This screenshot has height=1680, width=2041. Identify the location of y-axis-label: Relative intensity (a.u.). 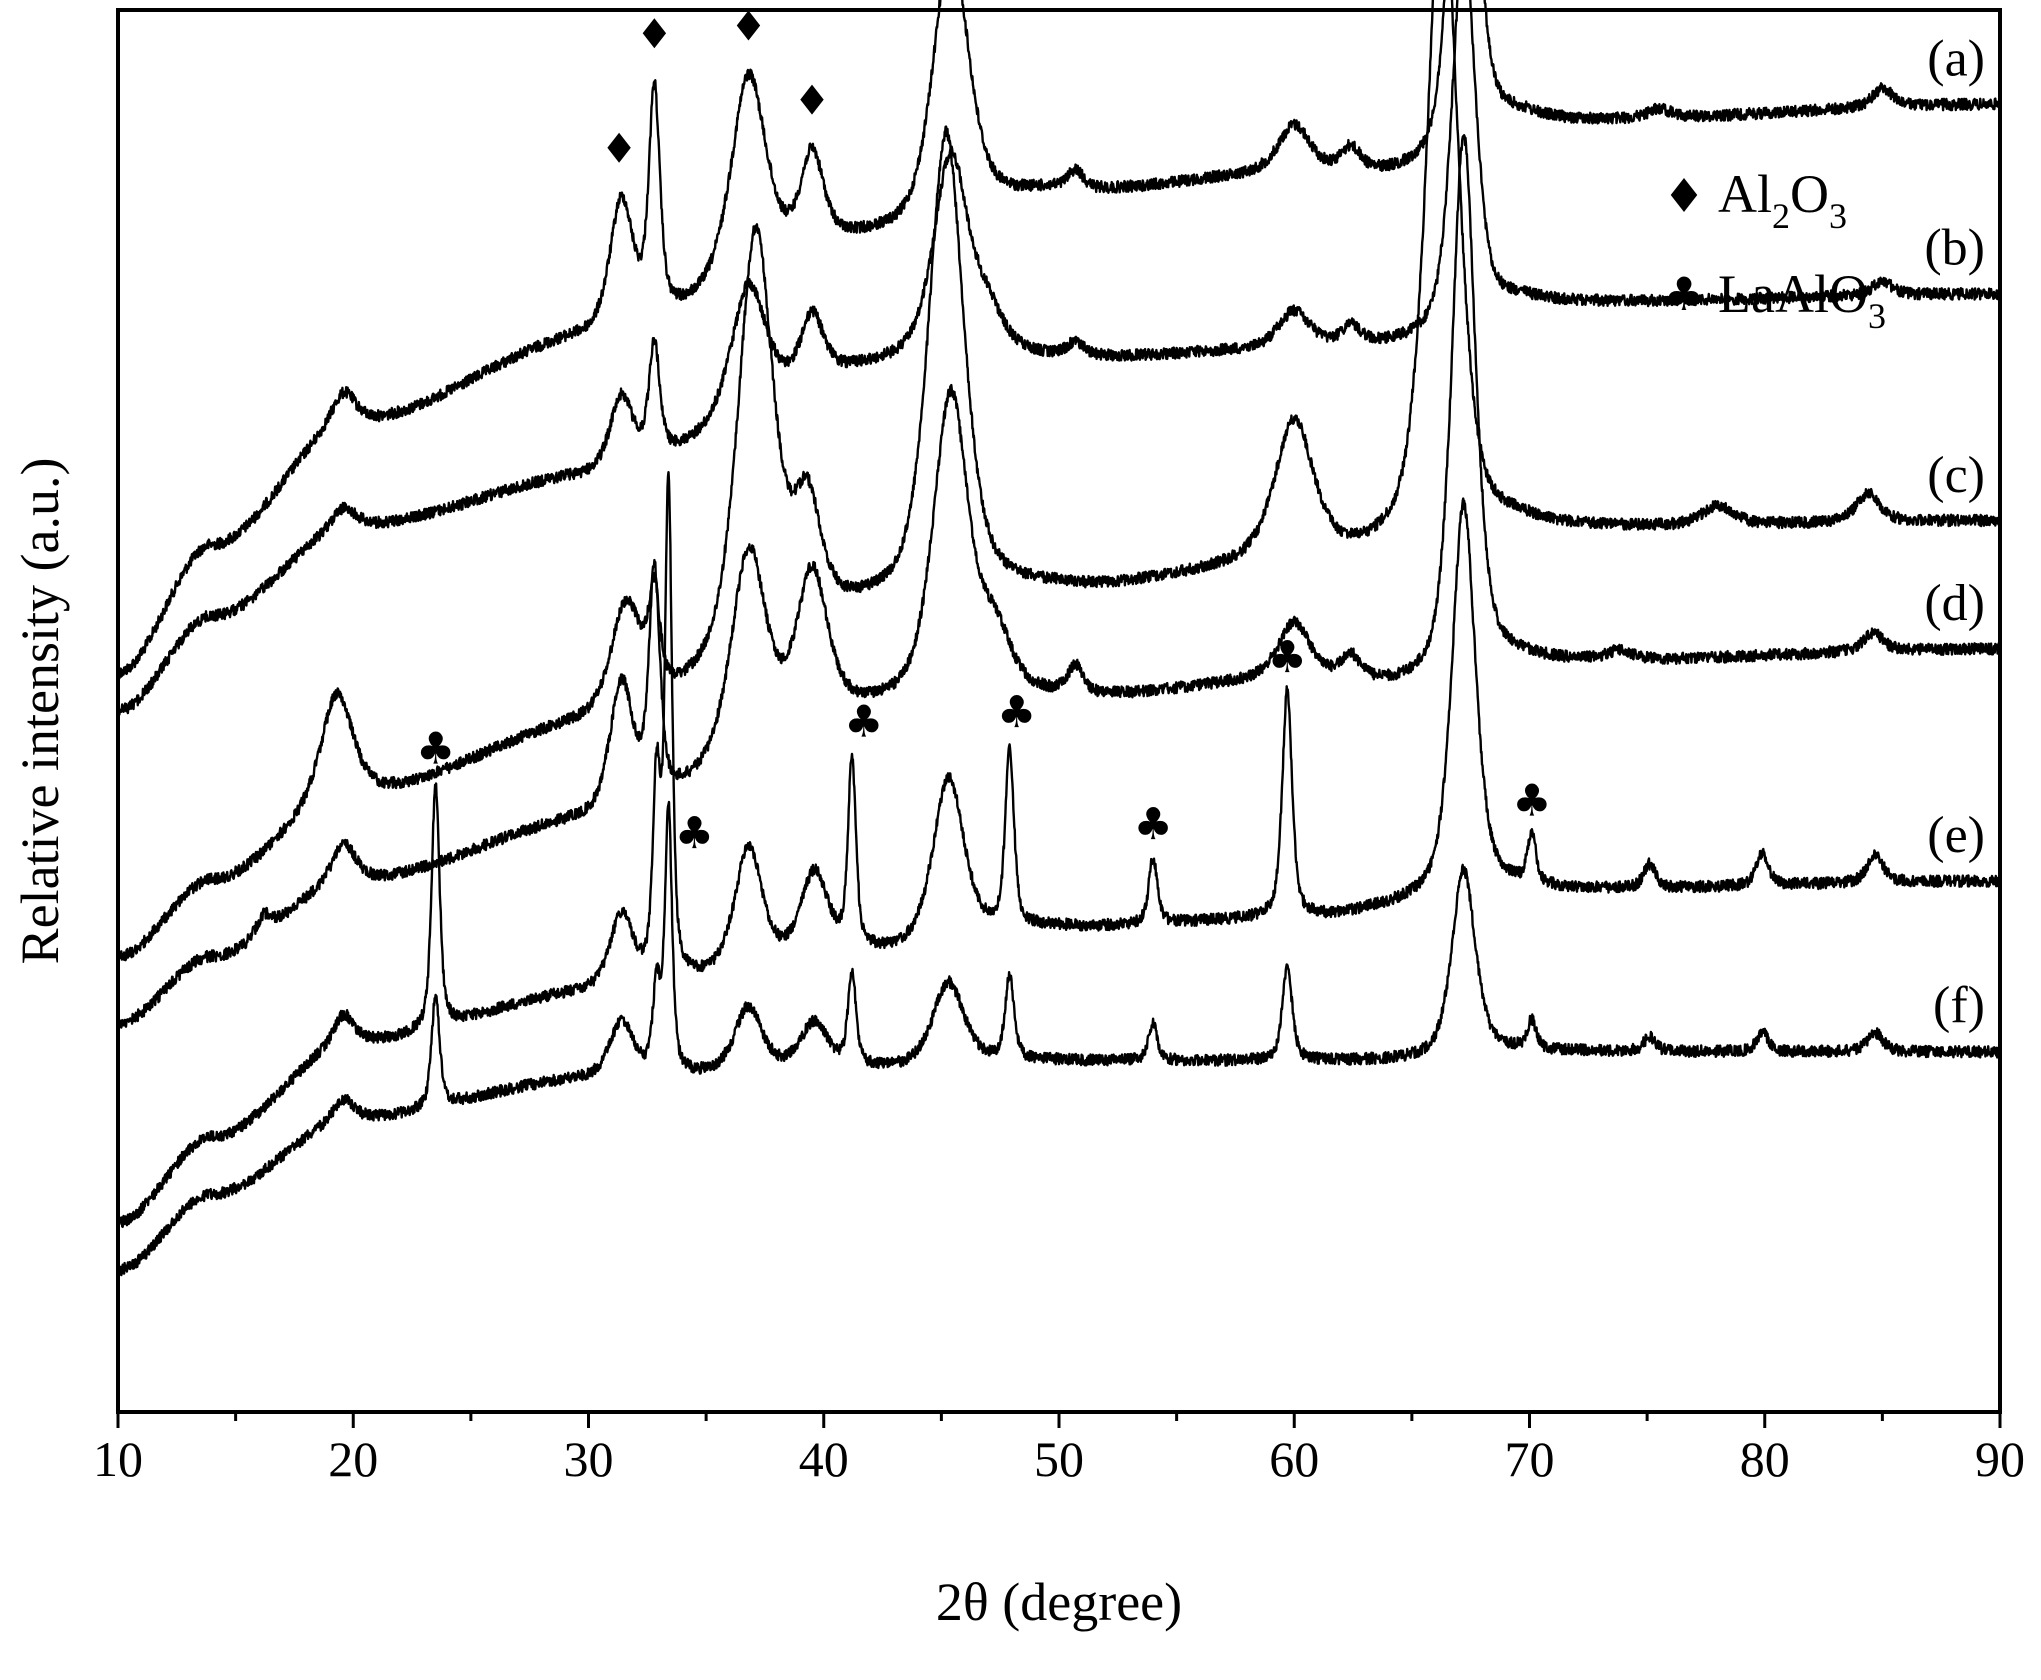
(40, 711).